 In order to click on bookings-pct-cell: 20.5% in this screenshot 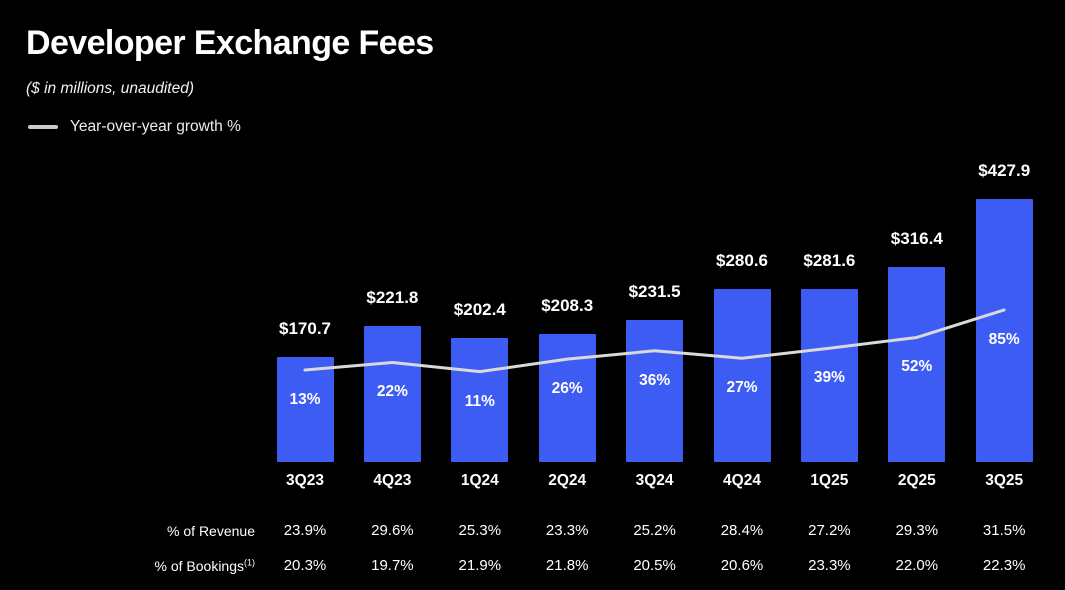, I will do `click(654, 565)`.